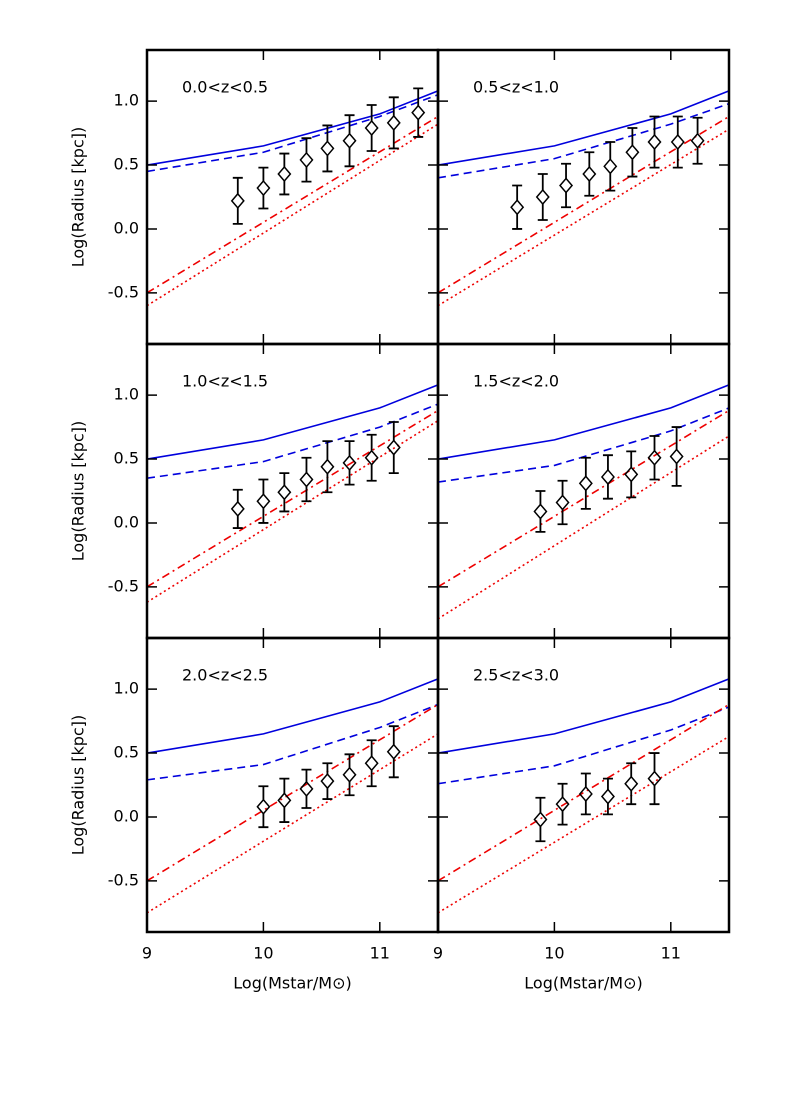 This screenshot has width=800, height=1100. I want to click on panel-title: 1.5<z<2.0, so click(516, 381).